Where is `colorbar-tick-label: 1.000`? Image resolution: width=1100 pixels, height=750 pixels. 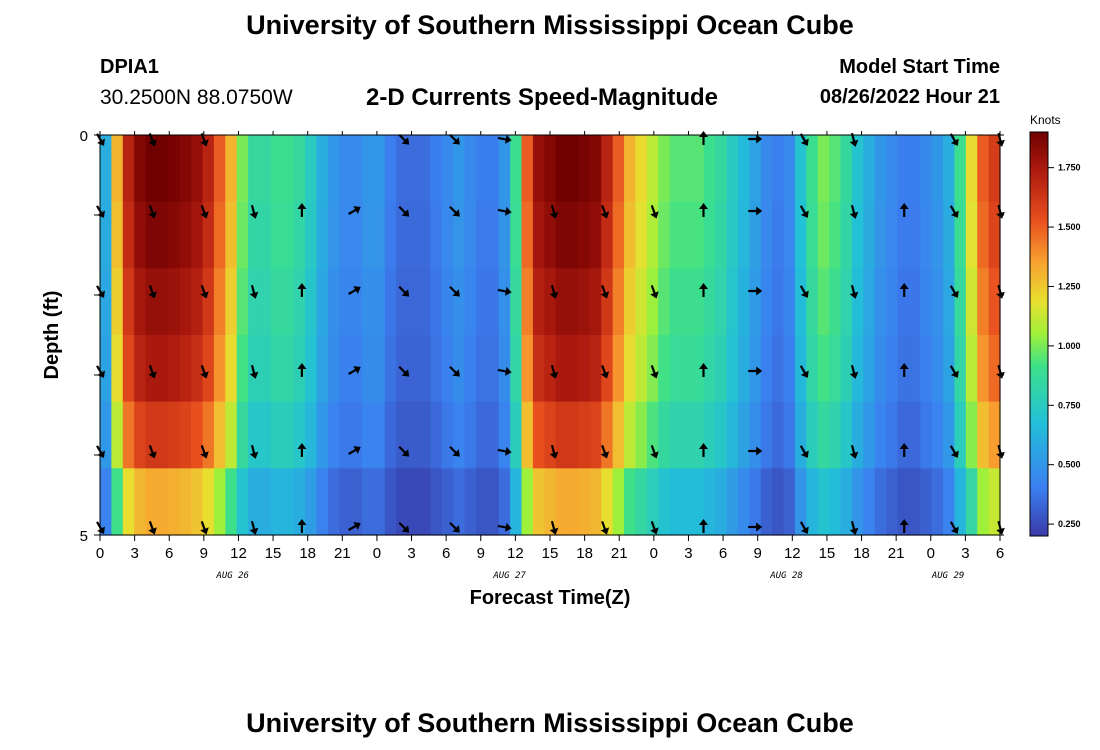 colorbar-tick-label: 1.000 is located at coordinates (1069, 346).